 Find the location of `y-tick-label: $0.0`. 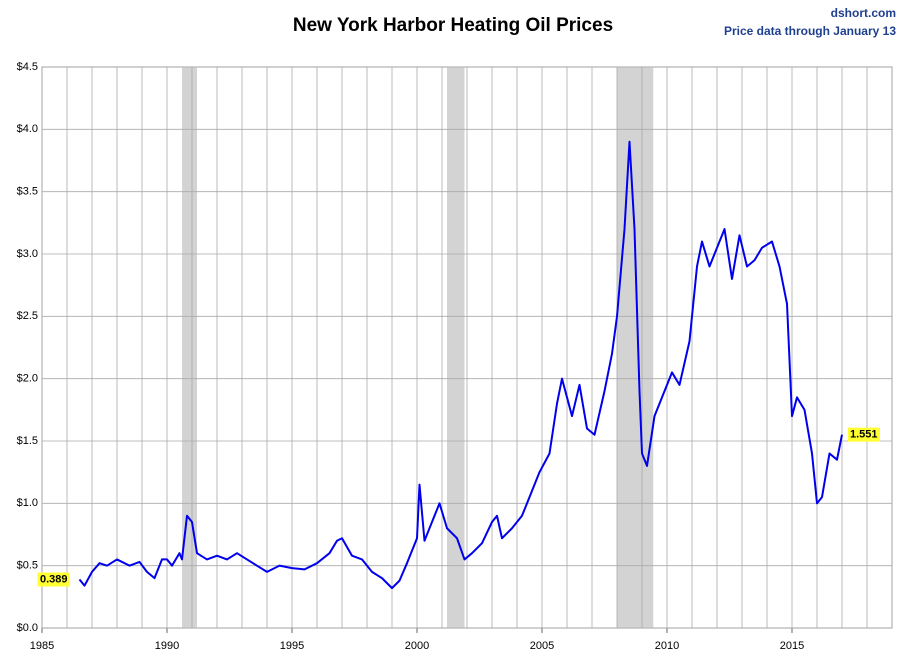

y-tick-label: $0.0 is located at coordinates (27, 628).